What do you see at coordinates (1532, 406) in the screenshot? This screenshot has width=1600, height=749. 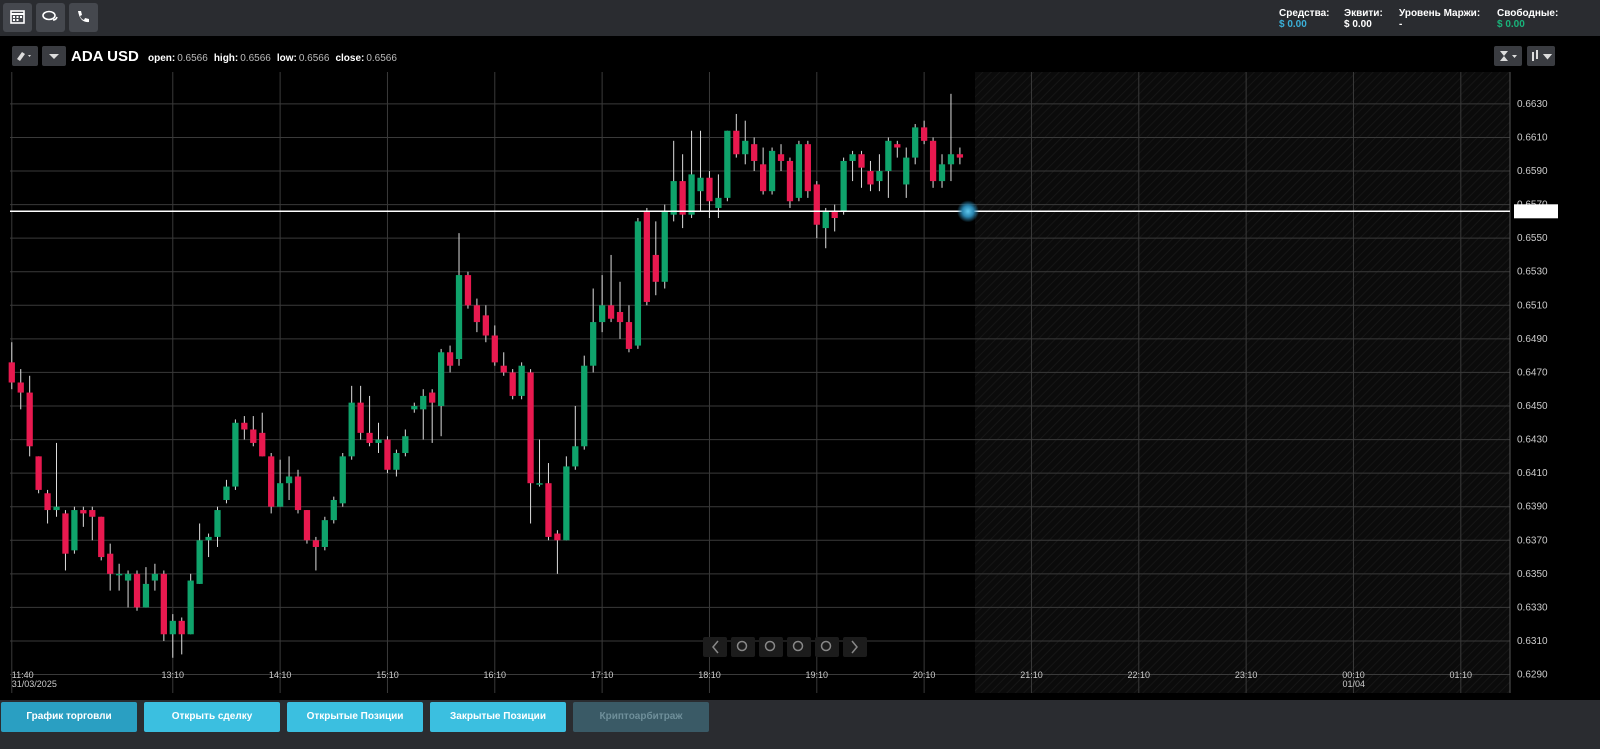 I see `y-tick-label: 0.6450` at bounding box center [1532, 406].